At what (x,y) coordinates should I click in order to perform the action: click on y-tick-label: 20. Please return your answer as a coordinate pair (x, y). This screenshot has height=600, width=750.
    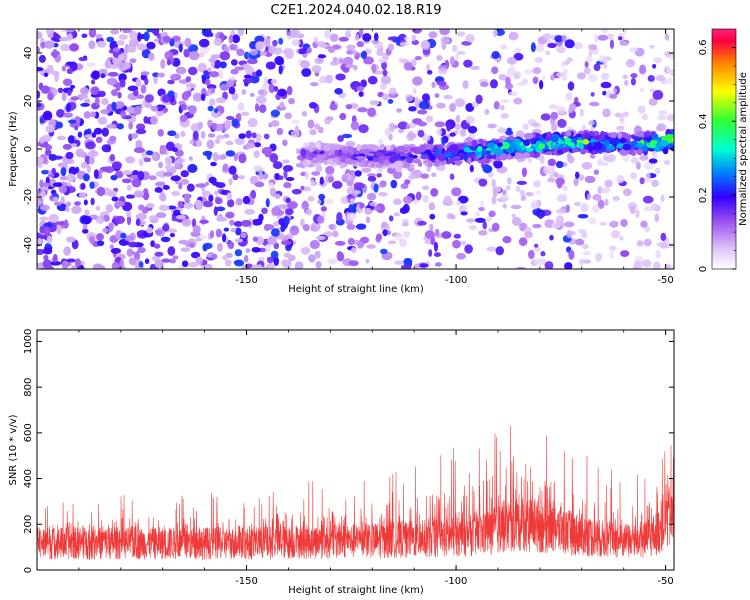
    Looking at the image, I should click on (28, 101).